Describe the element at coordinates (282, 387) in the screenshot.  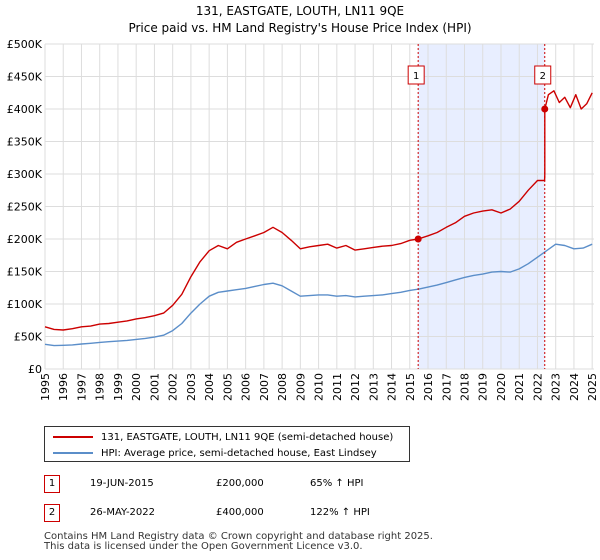
I see `x-tick-label: 2008` at that location.